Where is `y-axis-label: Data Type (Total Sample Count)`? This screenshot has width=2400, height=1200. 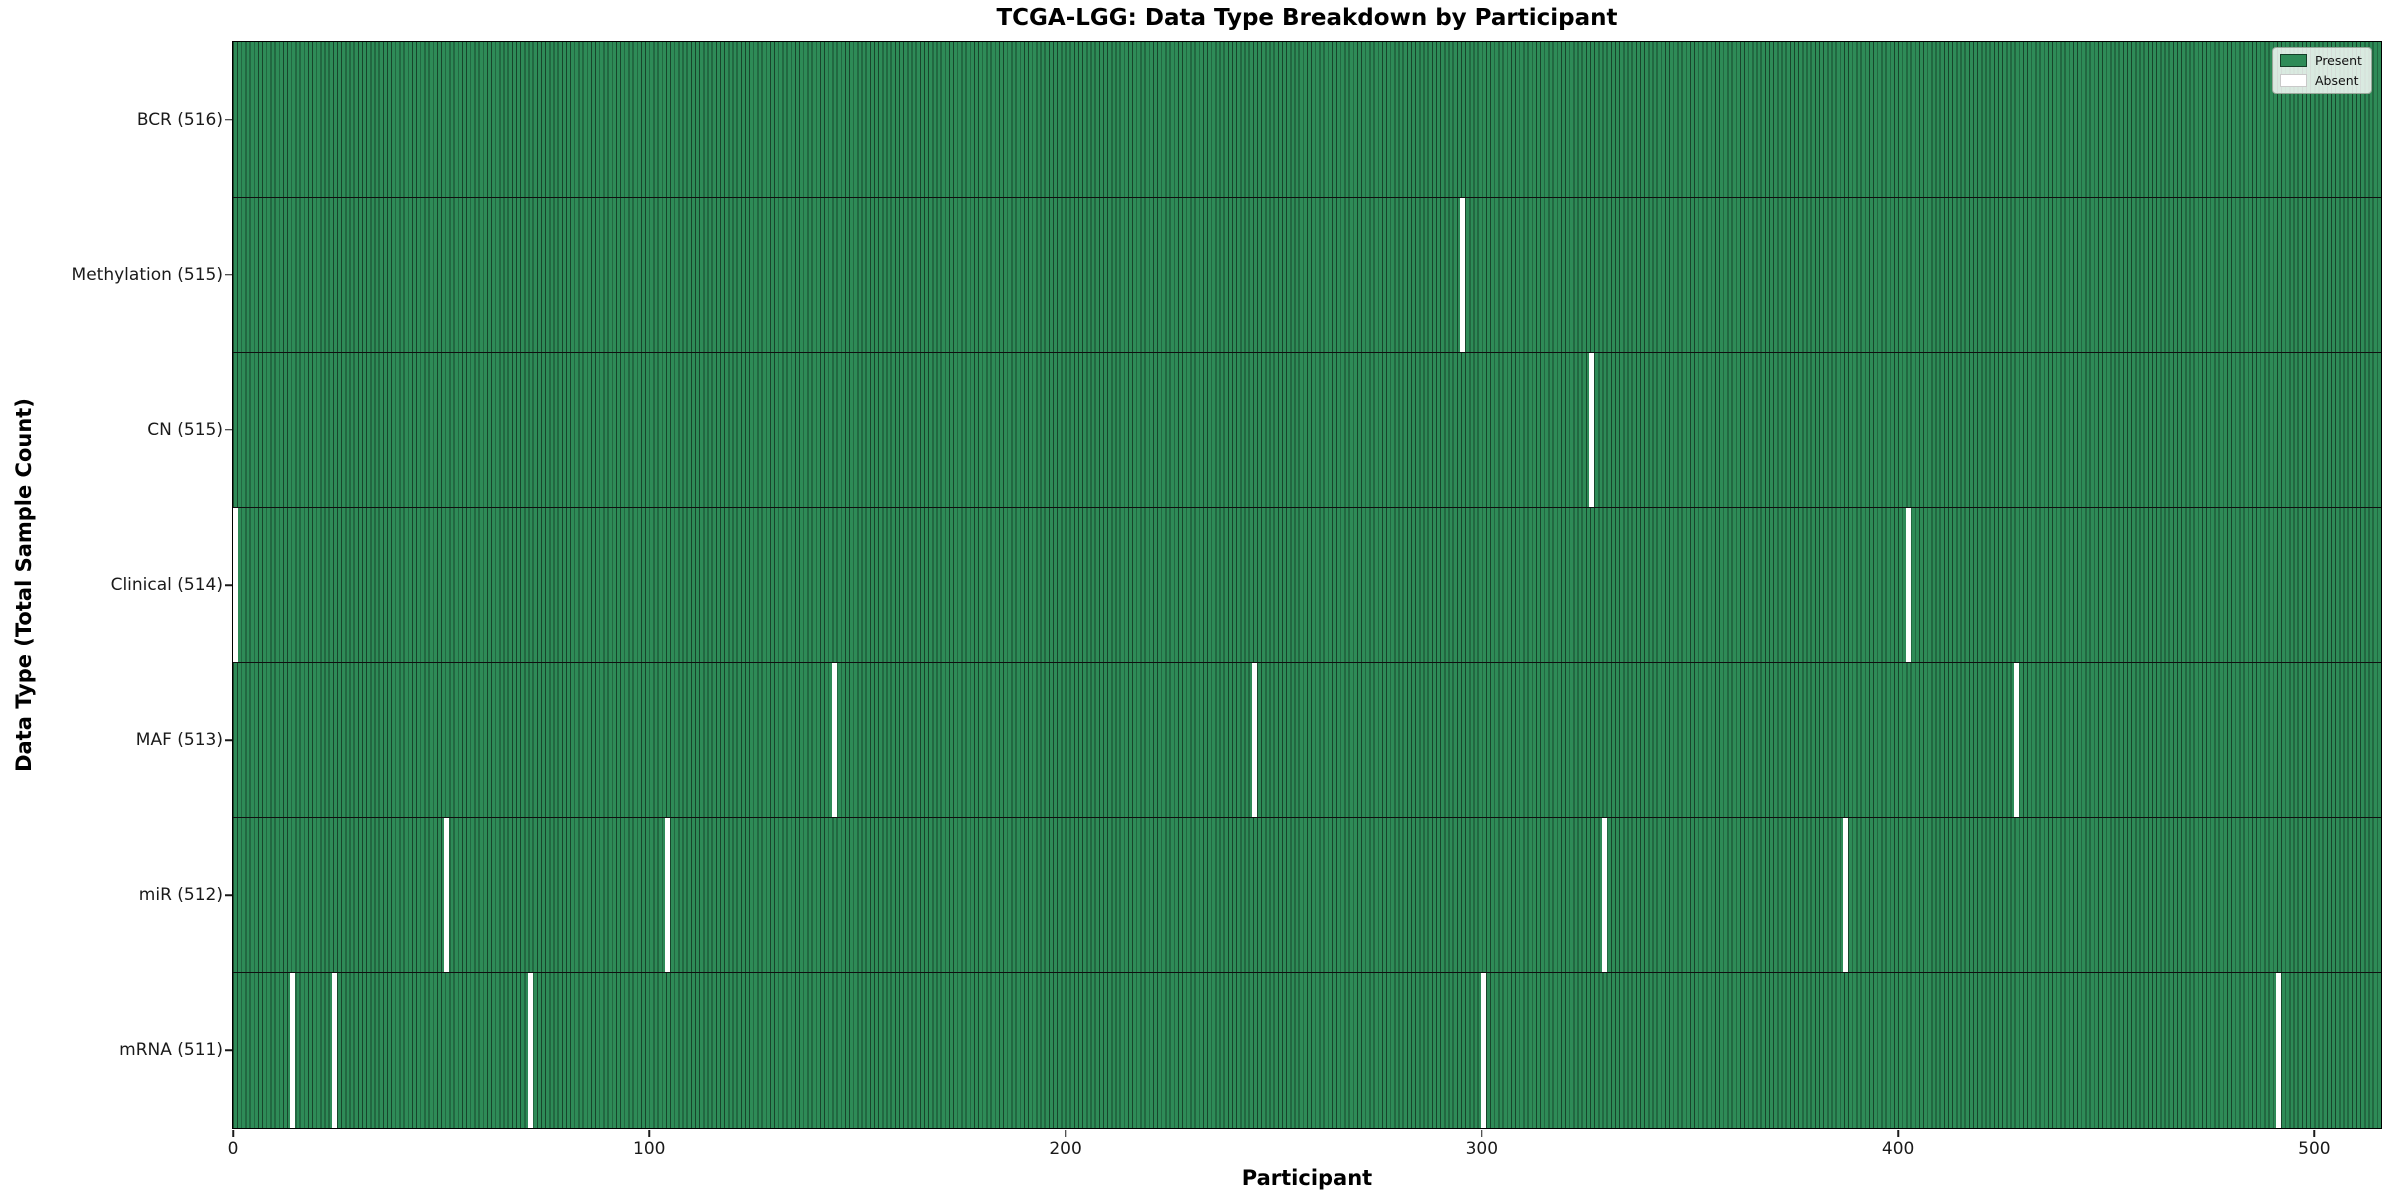 y-axis-label: Data Type (Total Sample Count) is located at coordinates (24, 585).